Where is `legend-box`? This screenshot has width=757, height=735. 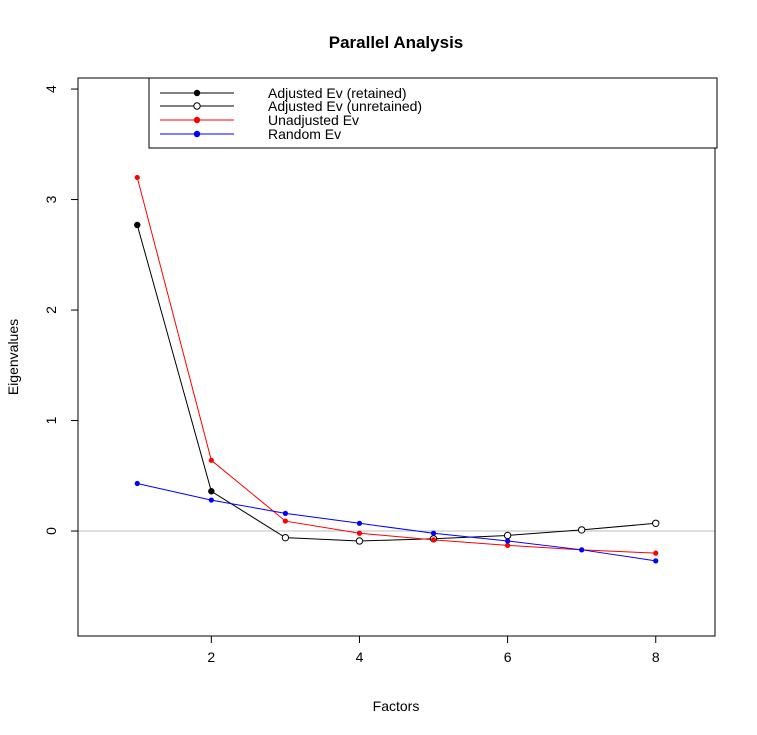
legend-box is located at coordinates (433, 113).